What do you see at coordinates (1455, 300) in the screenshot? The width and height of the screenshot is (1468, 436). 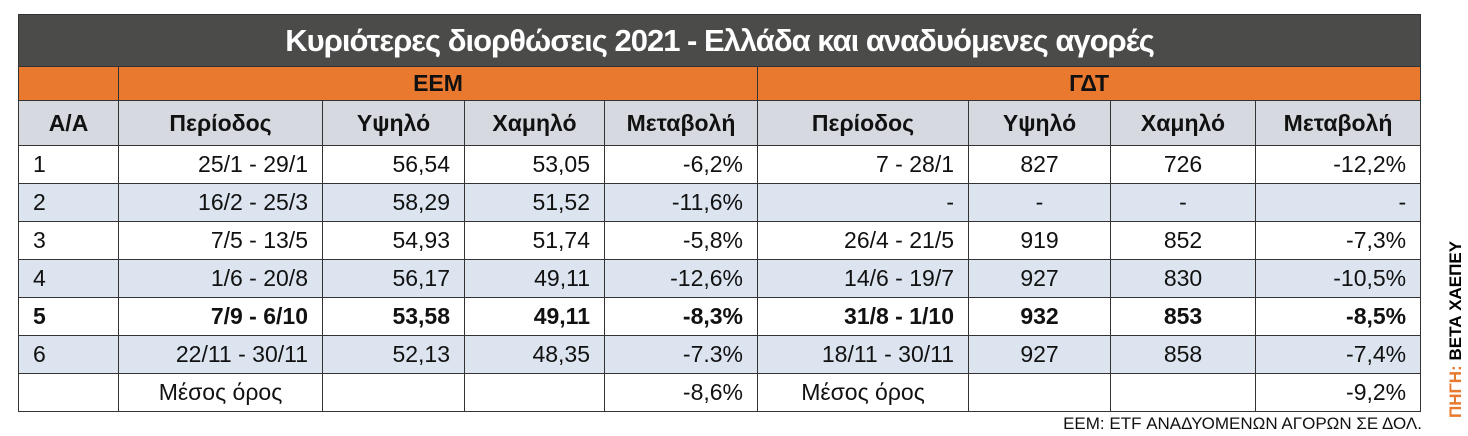 I see `source-name: ΒΕΤΑ ΧΑΕΠΕΥ` at bounding box center [1455, 300].